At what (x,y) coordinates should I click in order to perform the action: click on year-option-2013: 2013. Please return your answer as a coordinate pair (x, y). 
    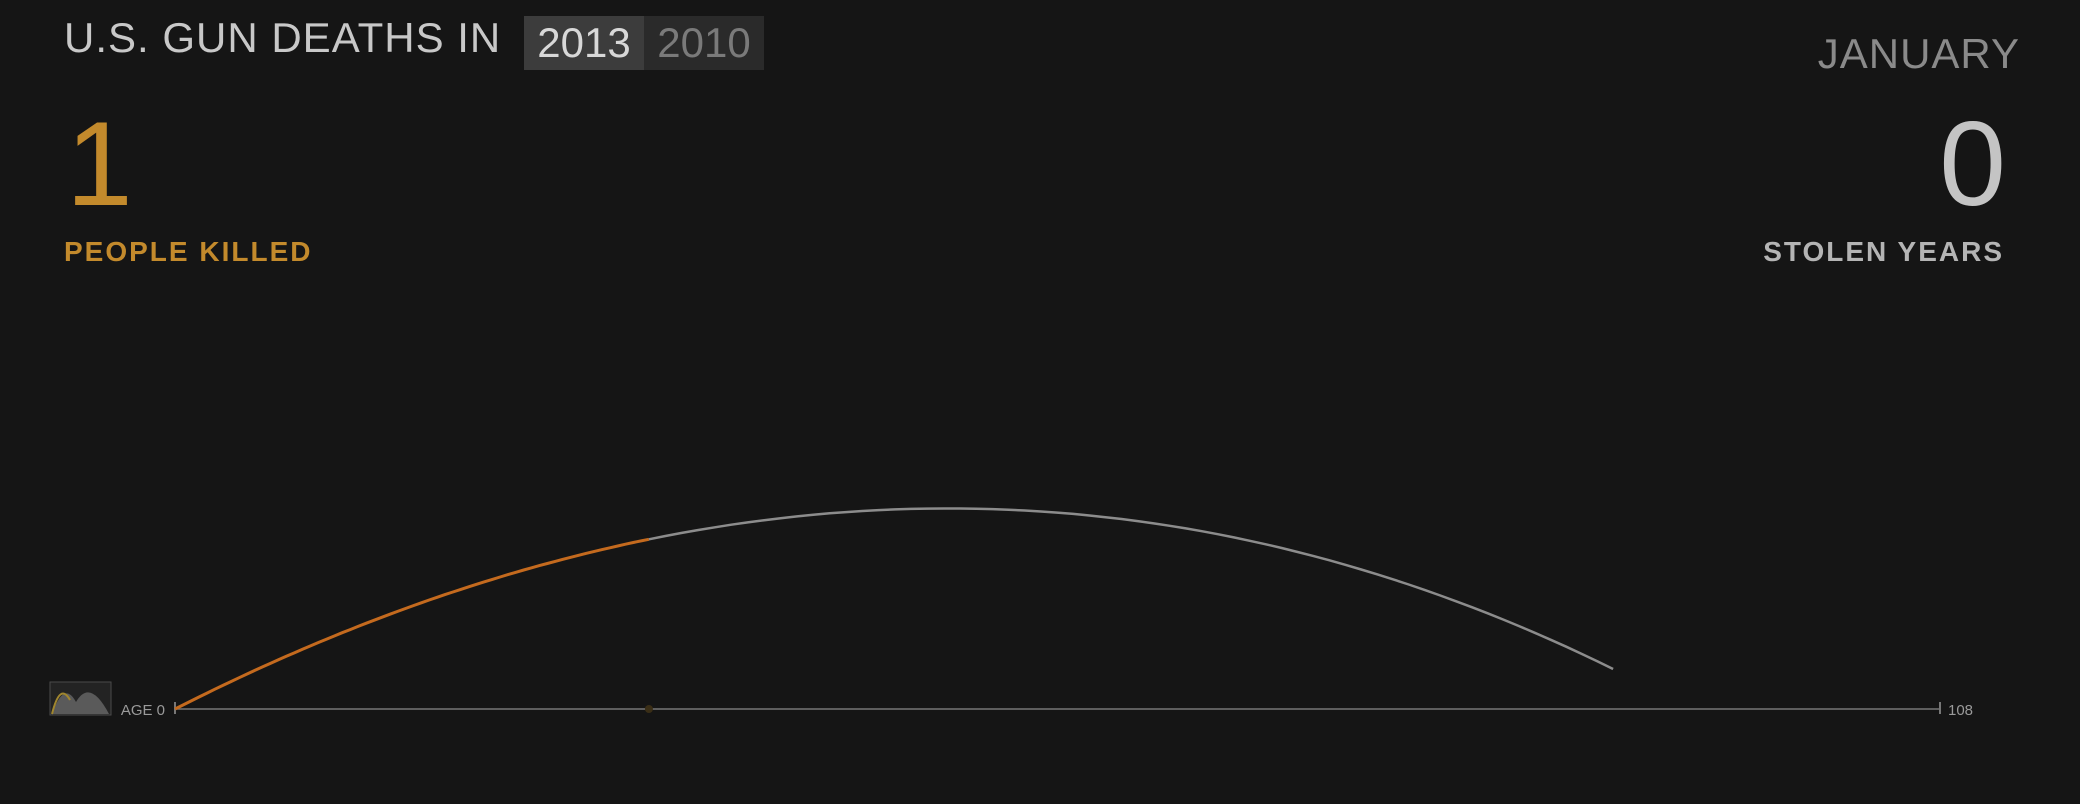
    Looking at the image, I should click on (584, 43).